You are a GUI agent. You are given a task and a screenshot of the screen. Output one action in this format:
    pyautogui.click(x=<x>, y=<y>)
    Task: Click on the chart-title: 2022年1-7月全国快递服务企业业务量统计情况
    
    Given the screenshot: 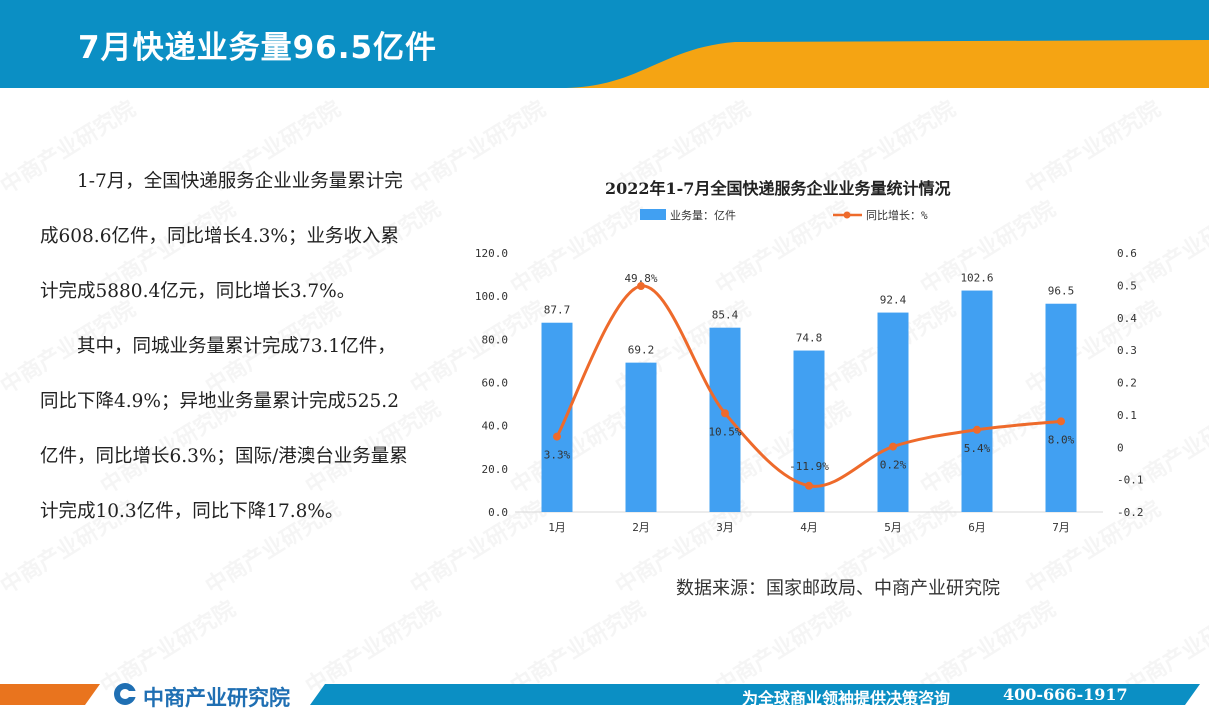 What is the action you would take?
    pyautogui.click(x=778, y=188)
    